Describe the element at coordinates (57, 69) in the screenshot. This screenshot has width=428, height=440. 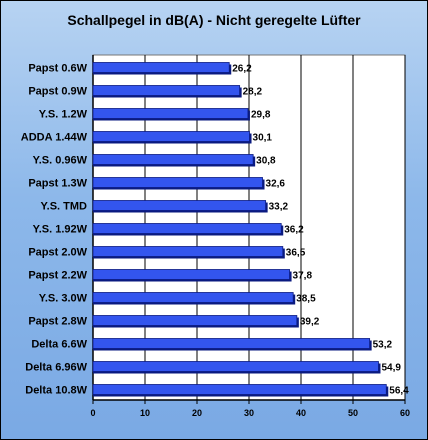
I see `category-label: Papst 0.6W` at that location.